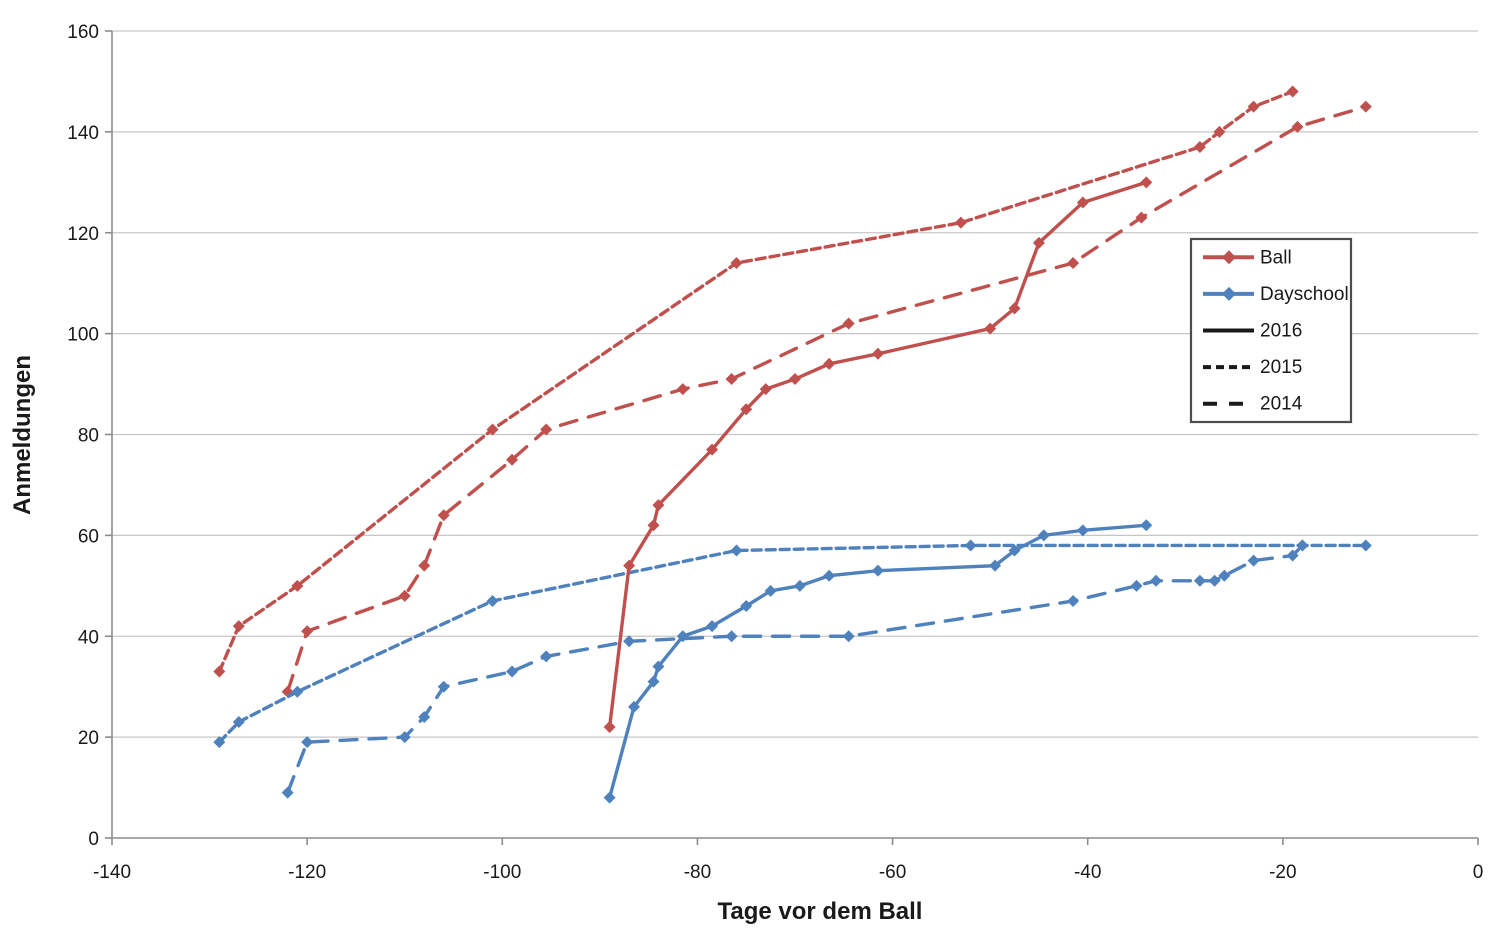 This screenshot has width=1500, height=932. What do you see at coordinates (88, 637) in the screenshot?
I see `y-tick-label: 40` at bounding box center [88, 637].